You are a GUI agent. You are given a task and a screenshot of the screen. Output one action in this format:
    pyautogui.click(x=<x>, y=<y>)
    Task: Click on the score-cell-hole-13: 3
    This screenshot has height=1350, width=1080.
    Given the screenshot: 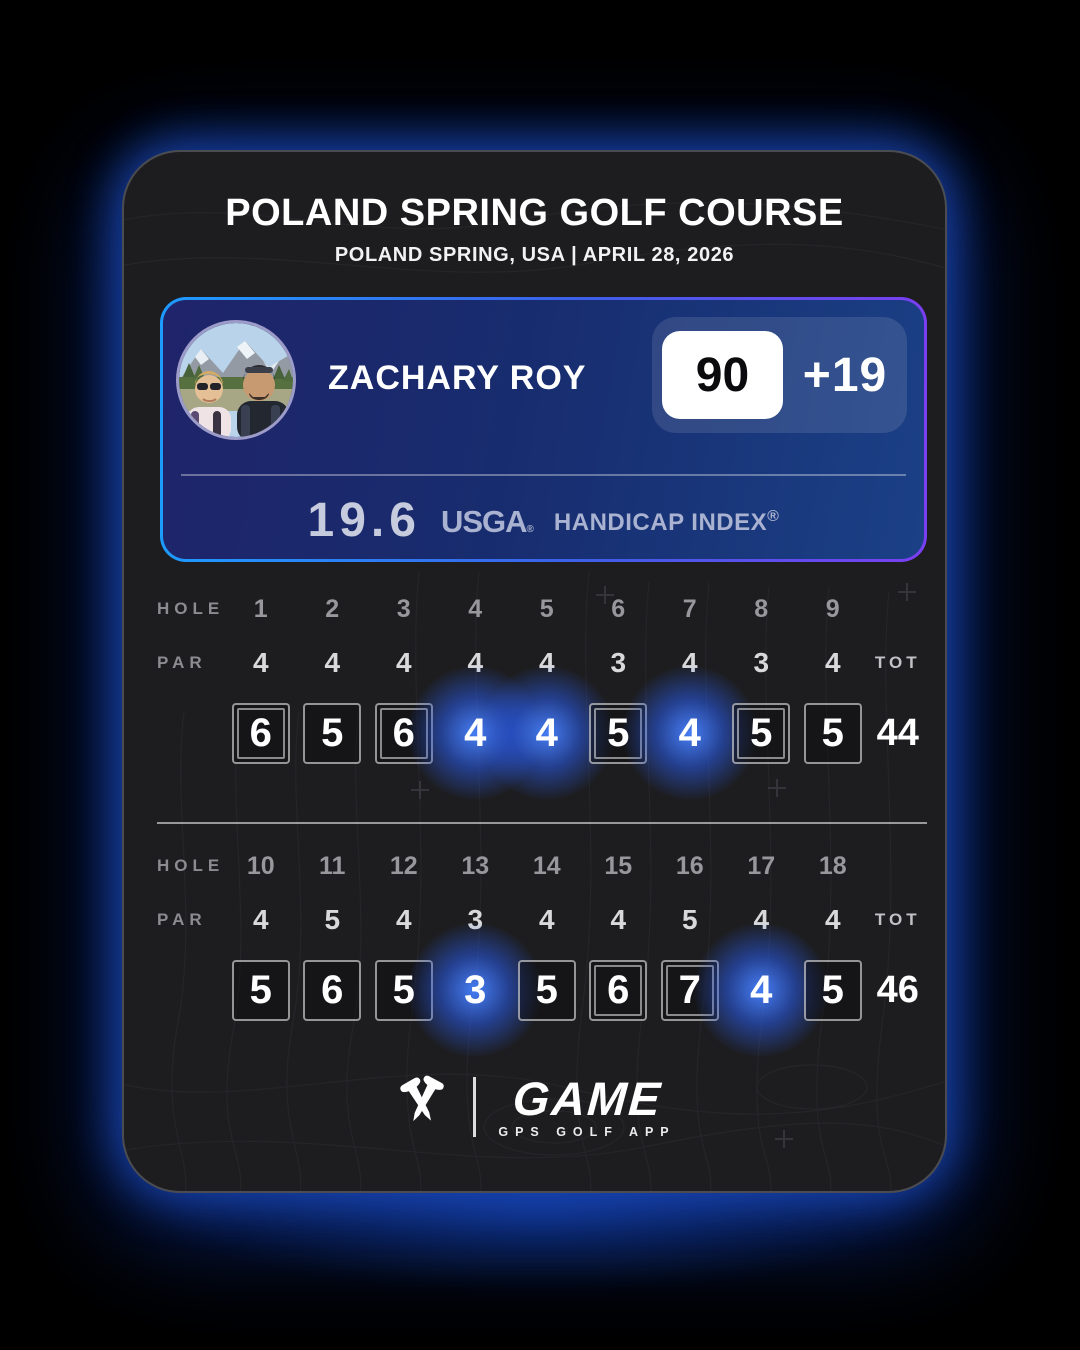 What is the action you would take?
    pyautogui.click(x=475, y=990)
    